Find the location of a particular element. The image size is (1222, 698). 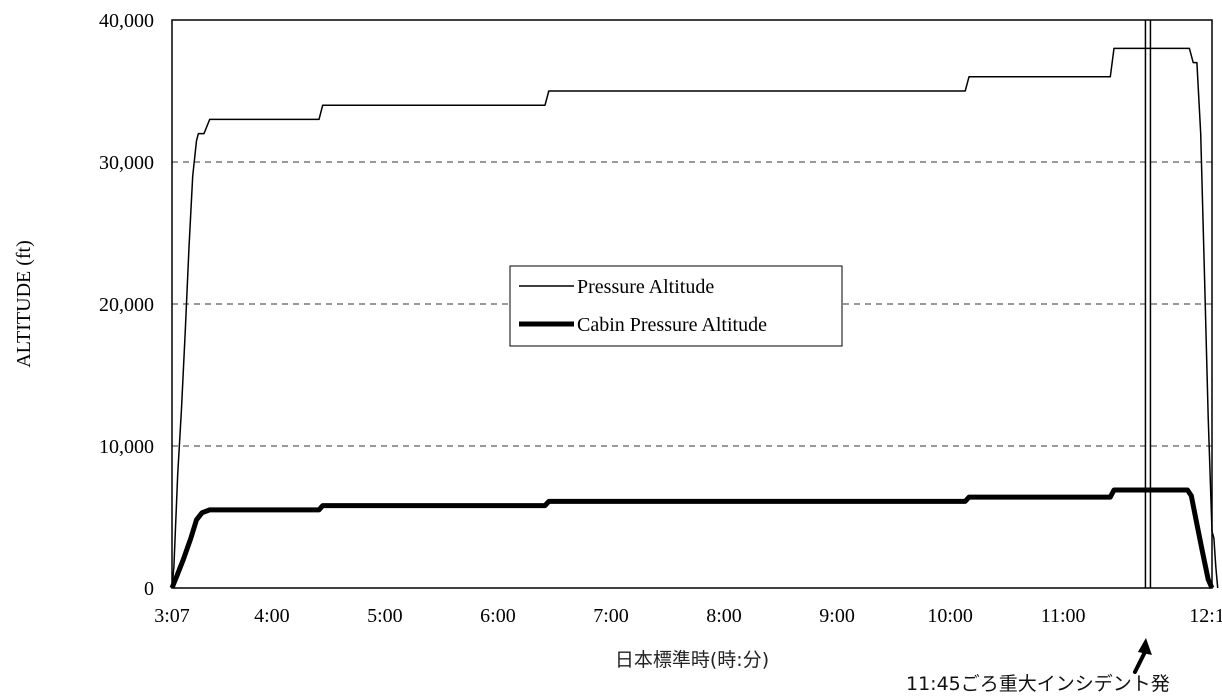

x-tick-label: 10:00 is located at coordinates (950, 616).